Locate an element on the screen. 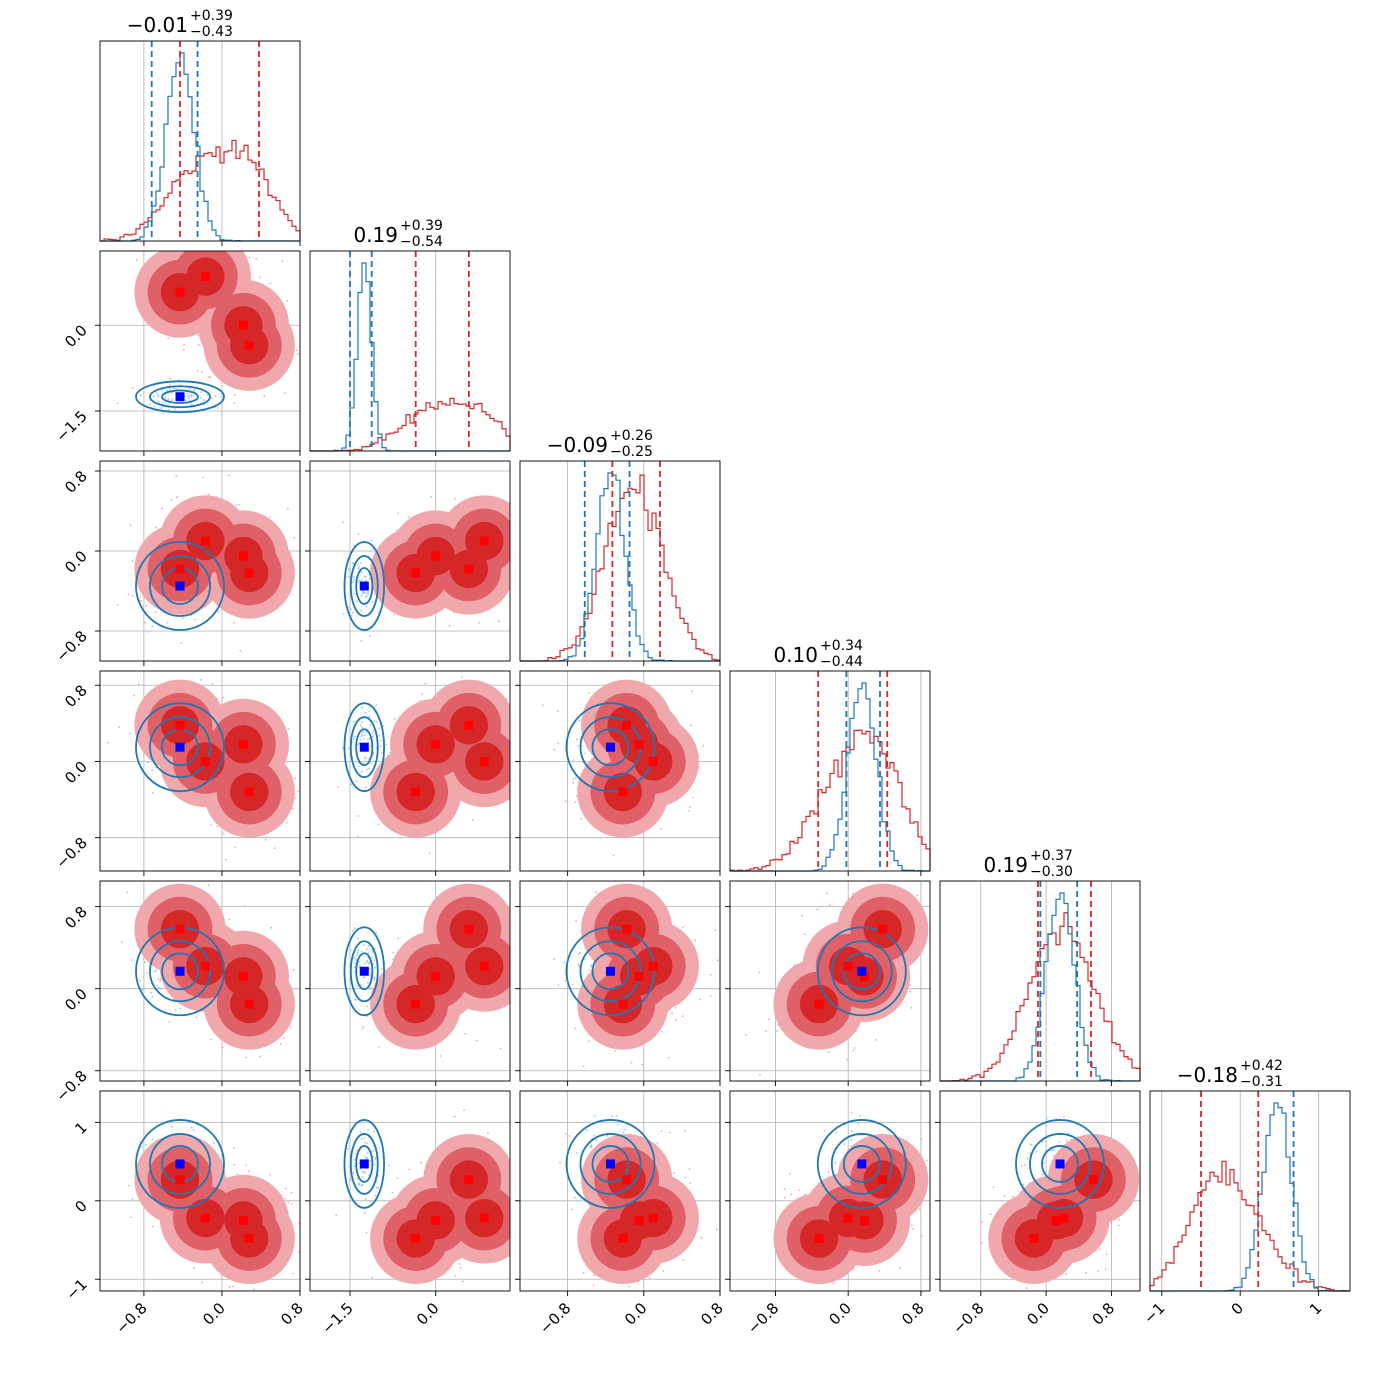  y-tick-label: −1.5 is located at coordinates (71, 426).